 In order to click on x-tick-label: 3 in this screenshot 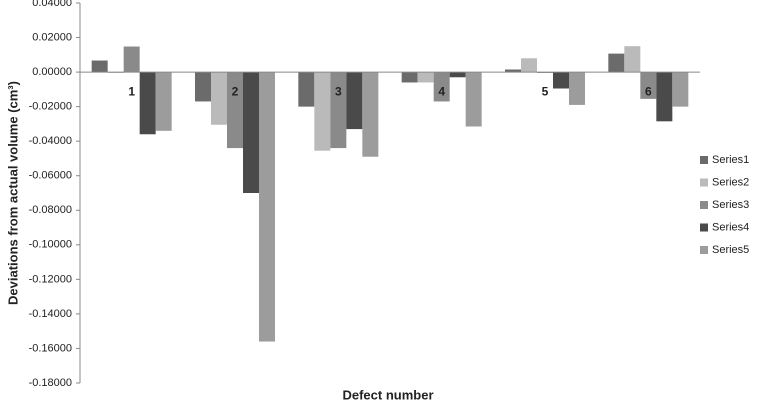, I will do `click(338, 91)`.